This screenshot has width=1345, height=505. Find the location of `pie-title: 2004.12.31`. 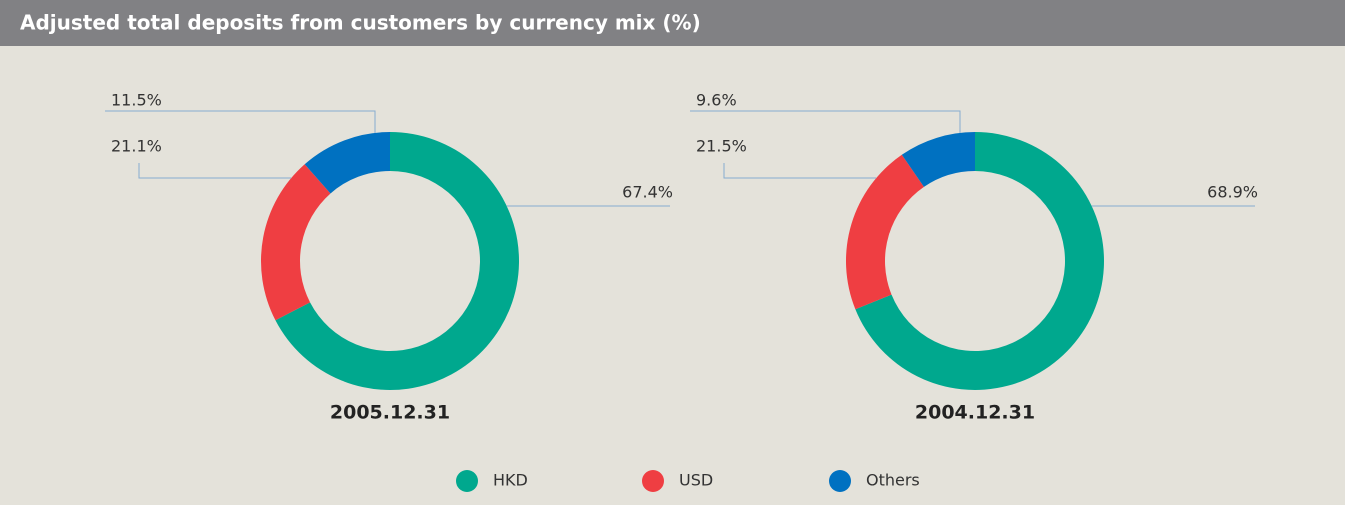

pie-title: 2004.12.31 is located at coordinates (975, 413).